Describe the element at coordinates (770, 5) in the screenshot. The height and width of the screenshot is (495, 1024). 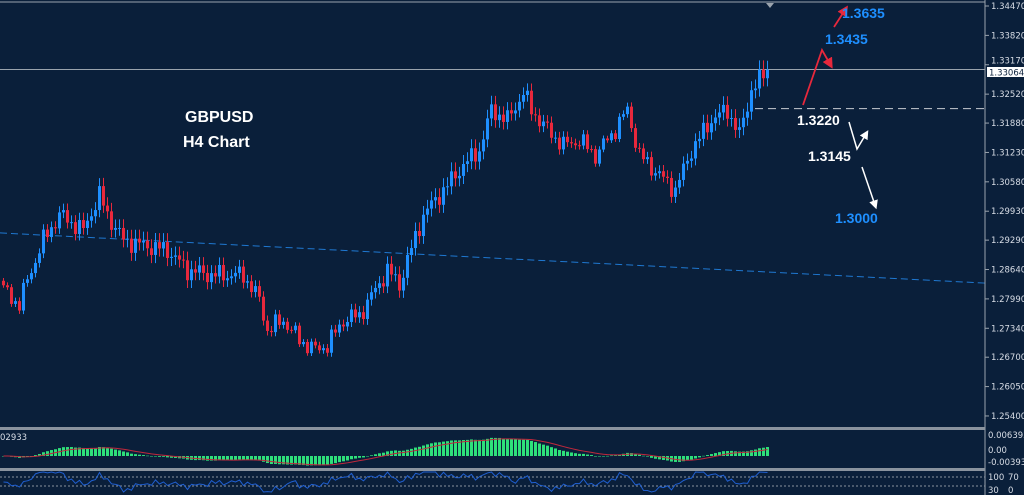
I see `chart-shift-marker-icon` at that location.